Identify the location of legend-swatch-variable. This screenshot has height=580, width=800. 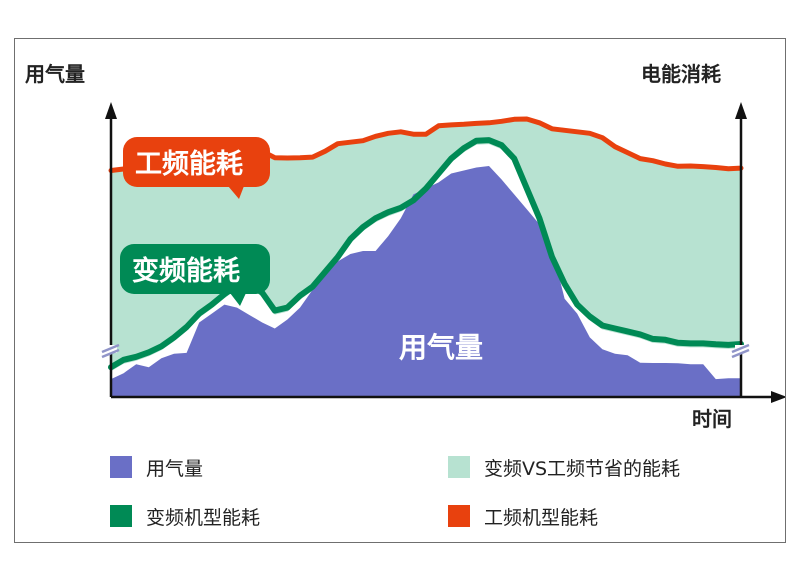
(121, 516).